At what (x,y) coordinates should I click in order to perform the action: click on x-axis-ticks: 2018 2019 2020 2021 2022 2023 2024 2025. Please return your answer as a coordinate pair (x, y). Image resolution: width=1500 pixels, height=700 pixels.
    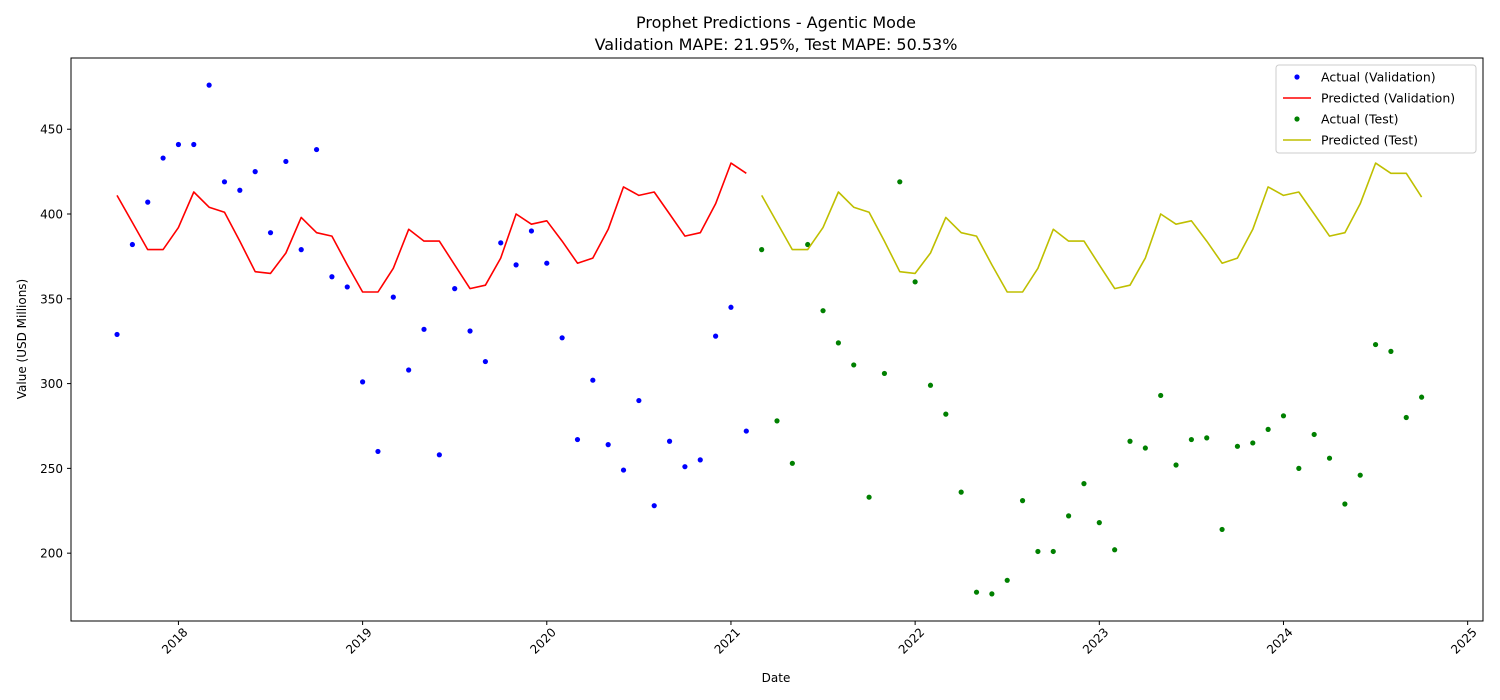
    Looking at the image, I should click on (819, 639).